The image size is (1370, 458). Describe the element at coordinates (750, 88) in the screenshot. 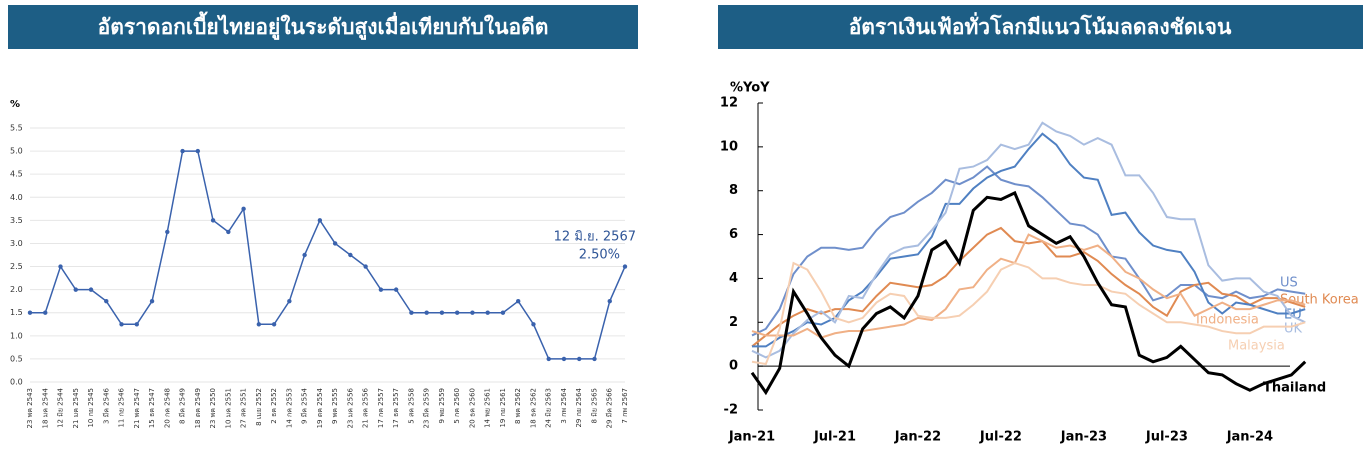

I see `y-axis-label: %YoY` at that location.